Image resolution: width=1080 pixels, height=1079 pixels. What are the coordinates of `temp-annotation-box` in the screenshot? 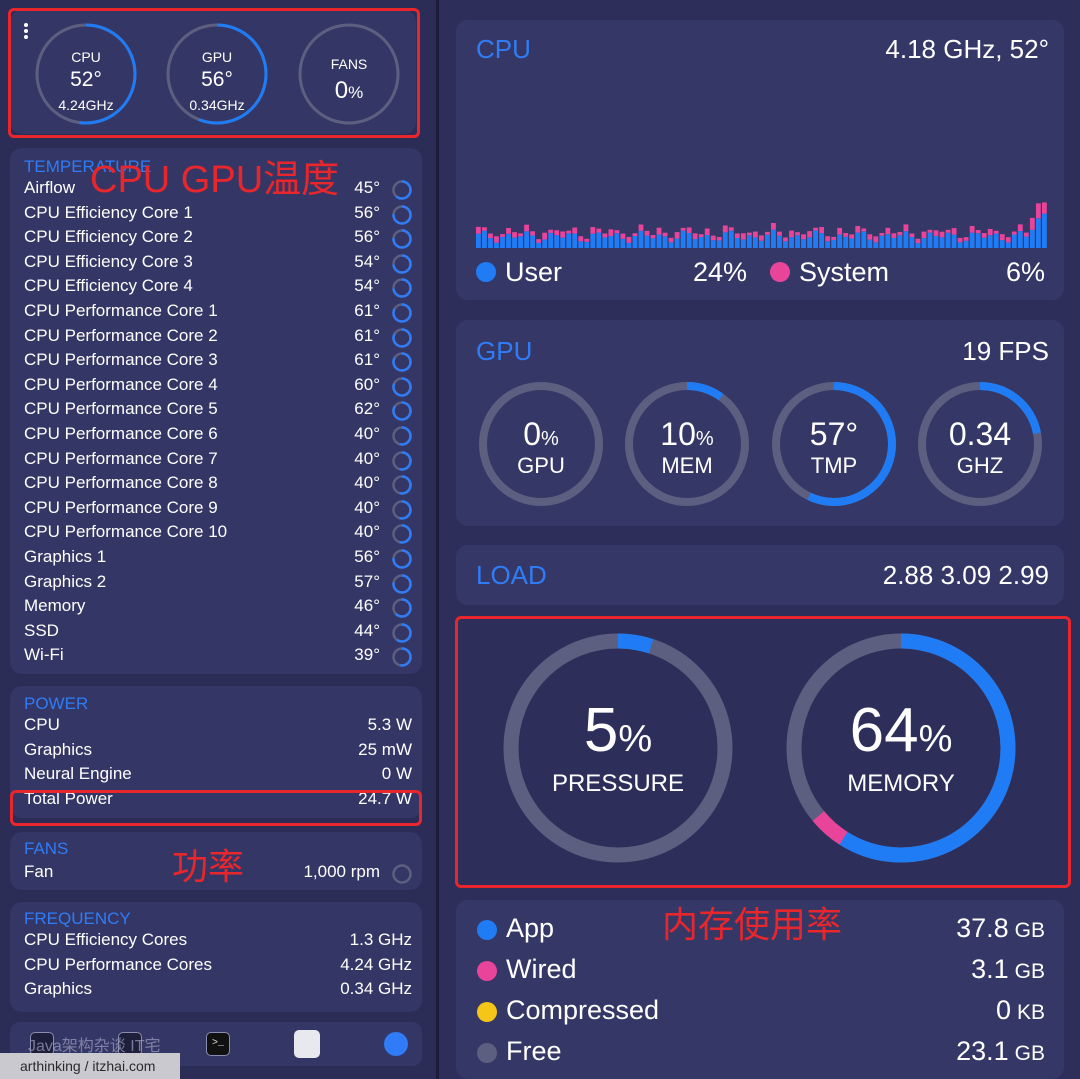 It's located at (214, 73).